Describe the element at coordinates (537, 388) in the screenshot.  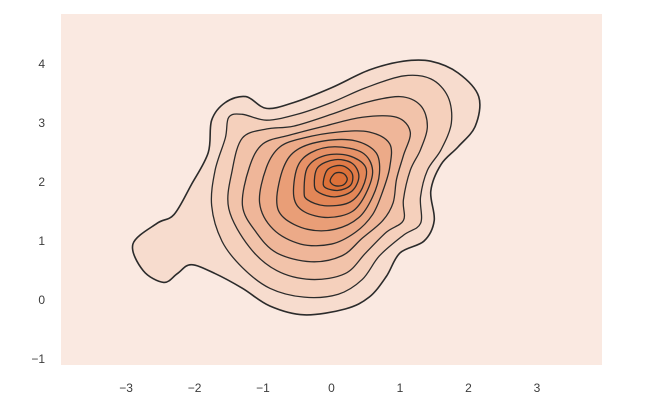
I see `x-tick-label: 3` at that location.